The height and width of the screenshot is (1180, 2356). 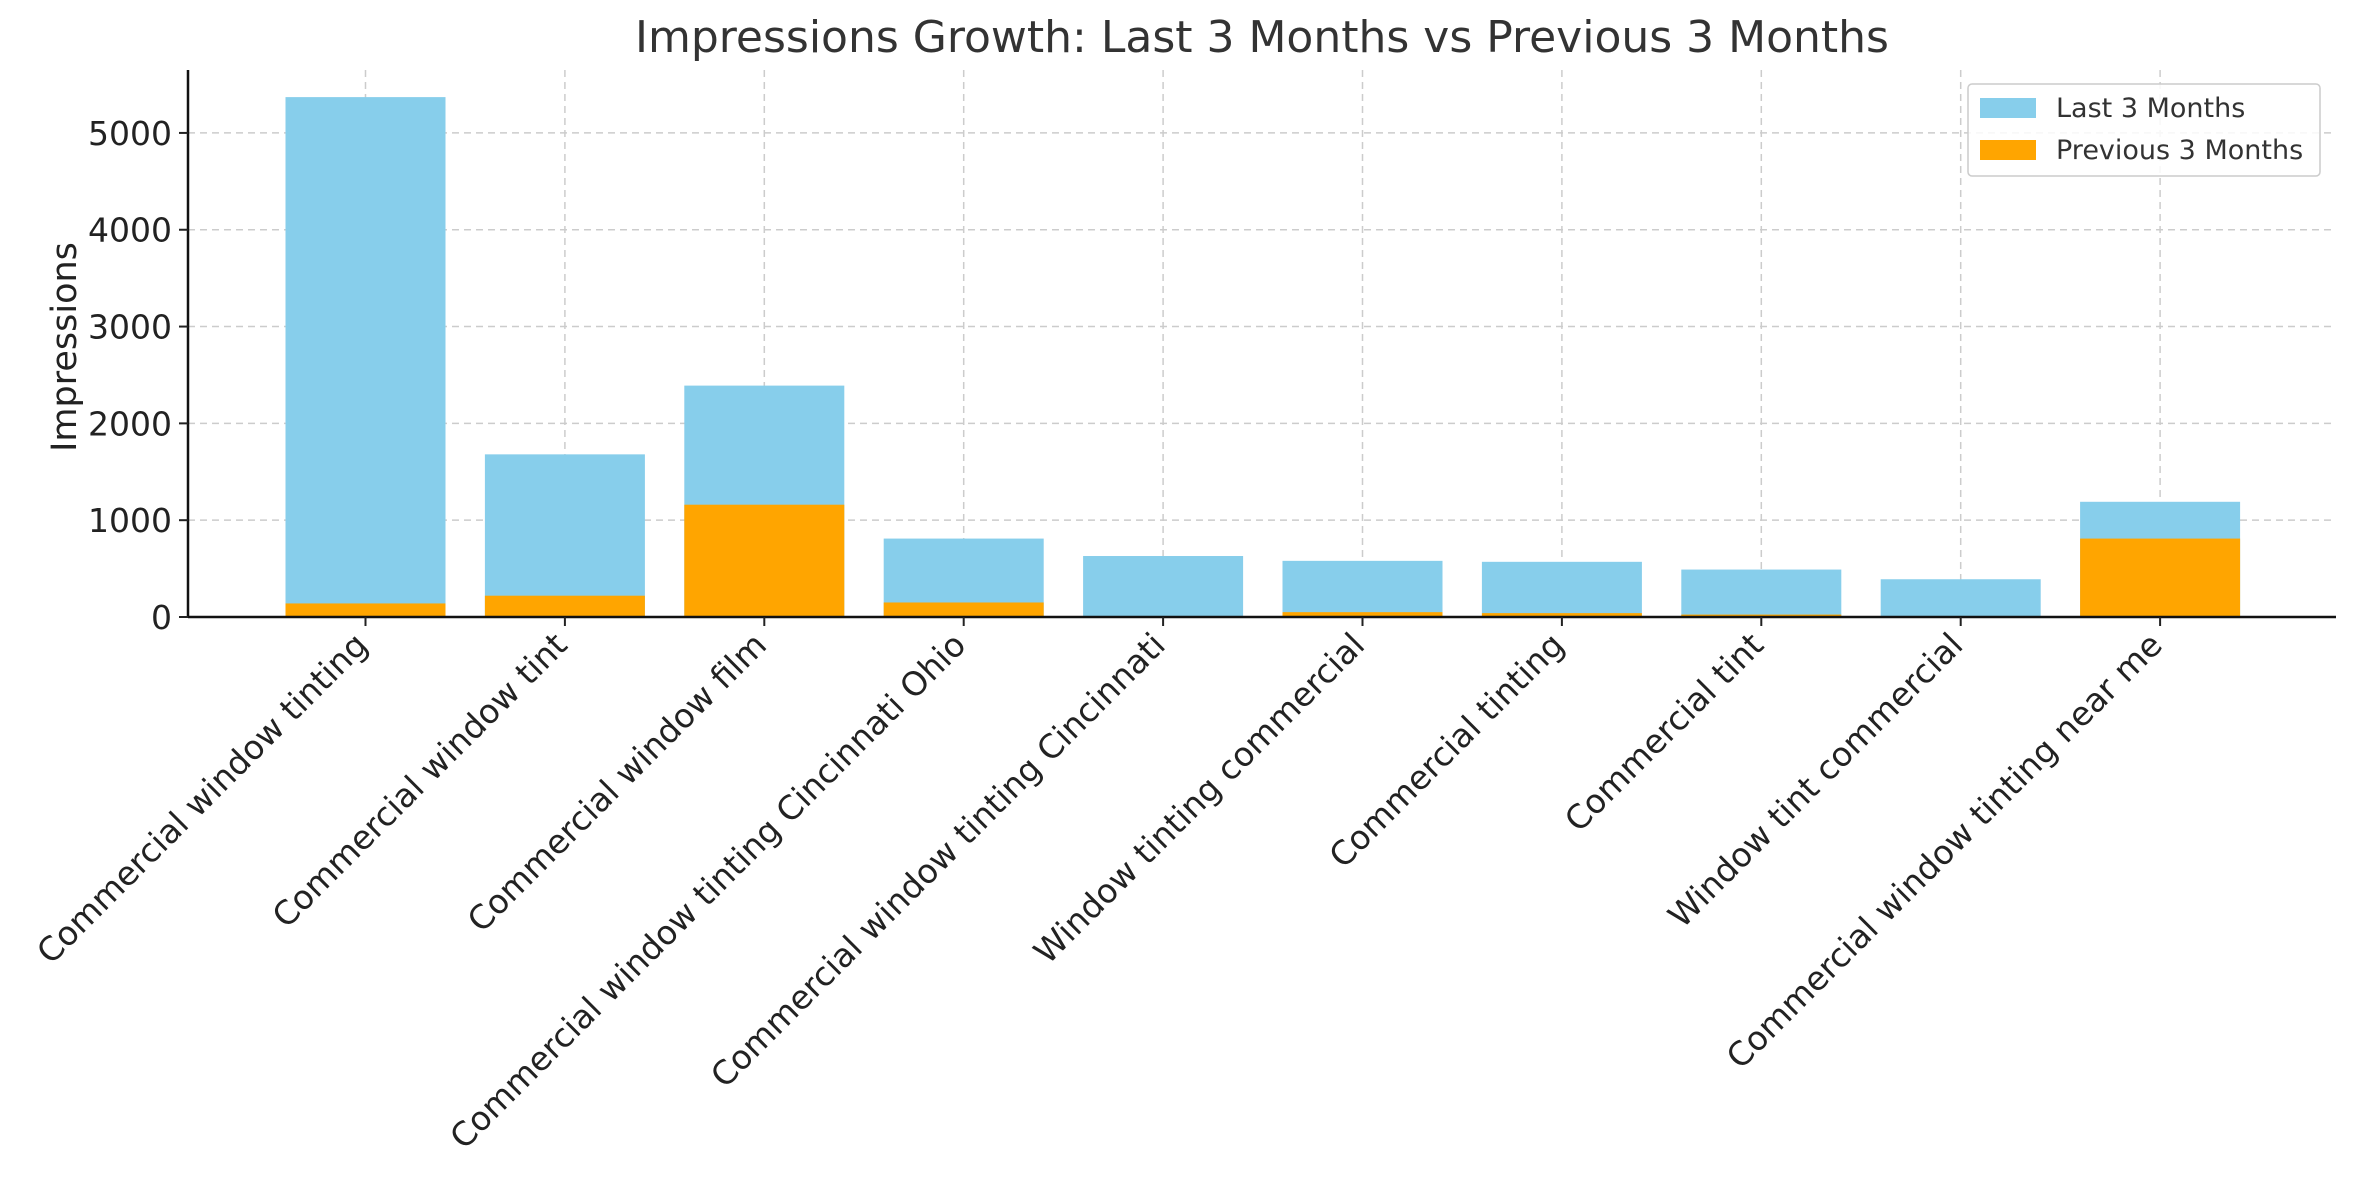 I want to click on bar-previous-3-months-commercial-window-film, so click(x=764, y=560).